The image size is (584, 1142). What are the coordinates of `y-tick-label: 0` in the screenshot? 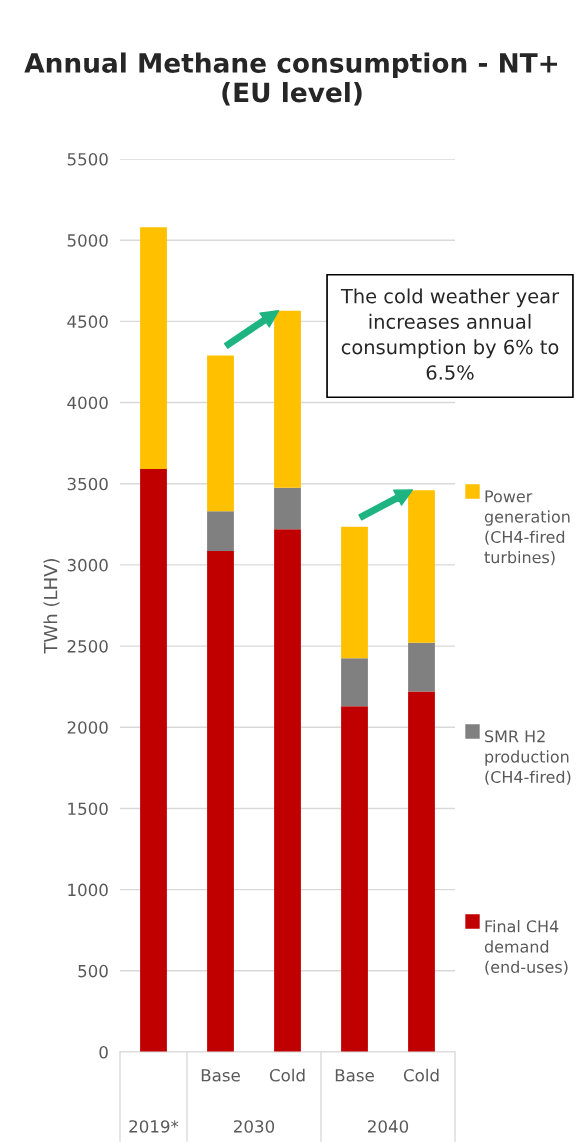 It's located at (103, 1052).